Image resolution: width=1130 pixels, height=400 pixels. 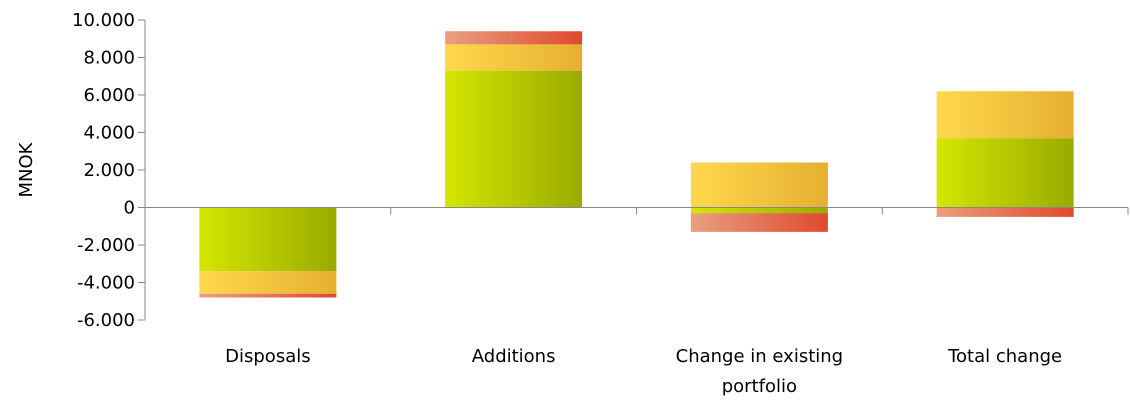 What do you see at coordinates (267, 356) in the screenshot?
I see `category-label: Disposals` at bounding box center [267, 356].